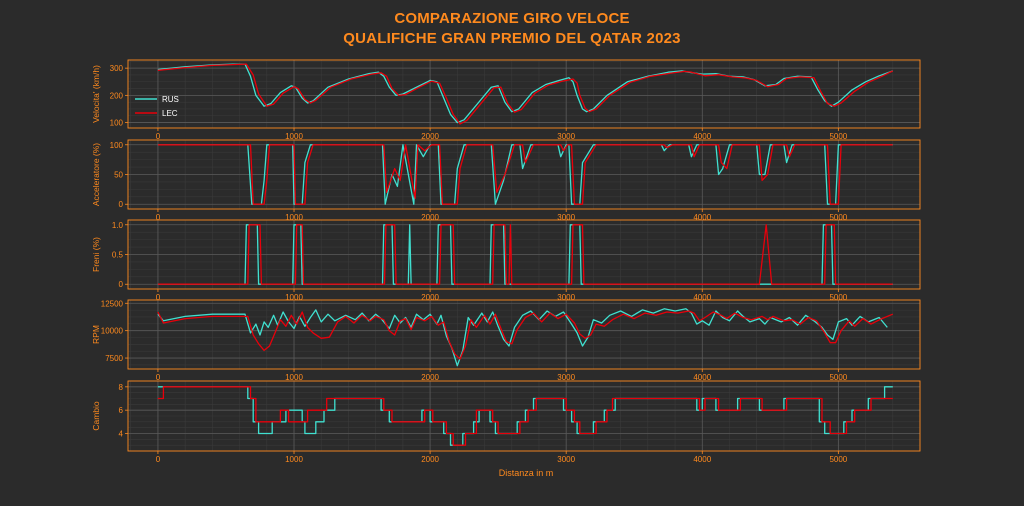 The image size is (1024, 506). Describe the element at coordinates (838, 297) in the screenshot. I see `panel-brake-x-tick-label: 5000` at that location.